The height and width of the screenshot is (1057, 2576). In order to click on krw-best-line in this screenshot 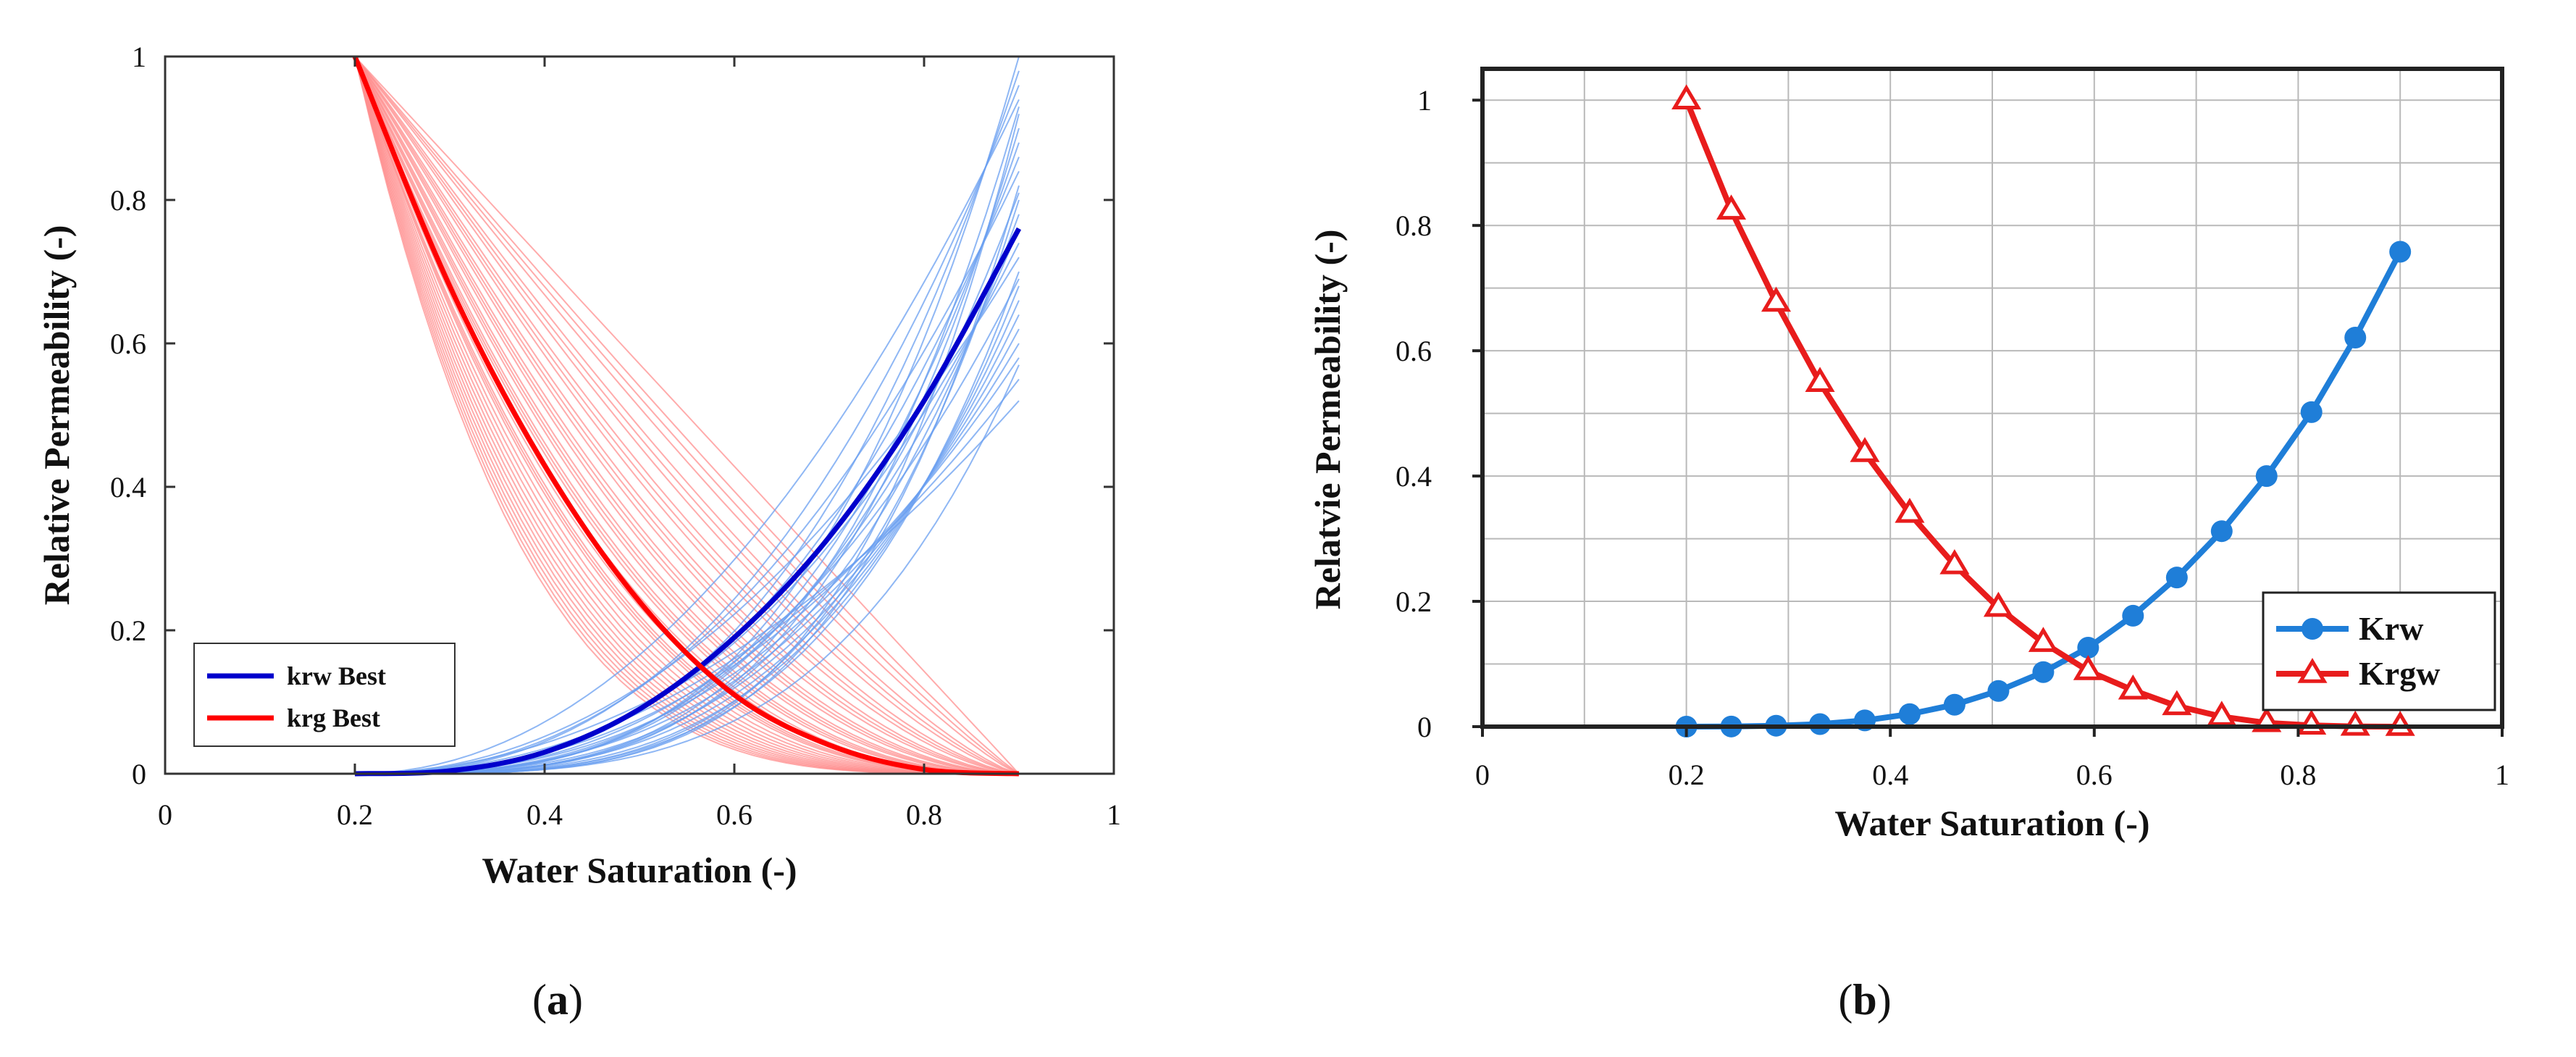, I will do `click(688, 502)`.